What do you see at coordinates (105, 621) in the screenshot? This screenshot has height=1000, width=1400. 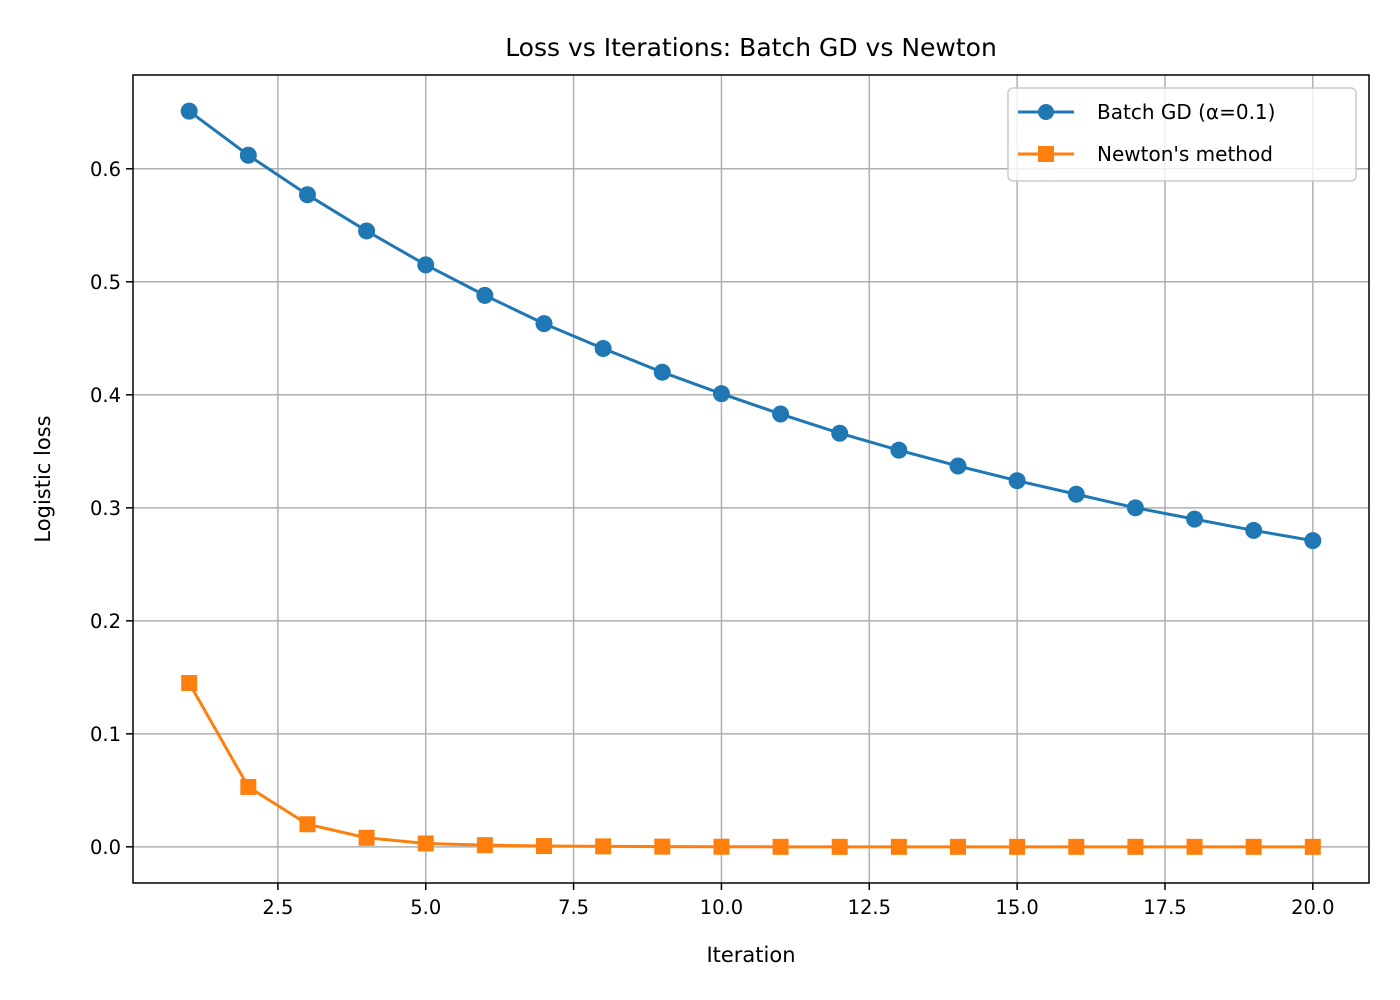 I see `y-tick-label: 0.2` at bounding box center [105, 621].